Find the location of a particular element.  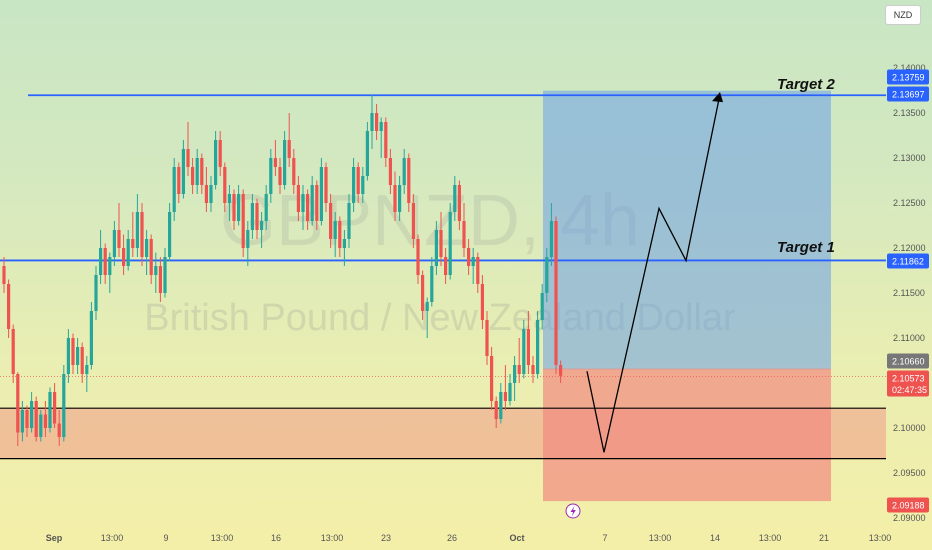

price-tick: 2.13500 is located at coordinates (909, 113).